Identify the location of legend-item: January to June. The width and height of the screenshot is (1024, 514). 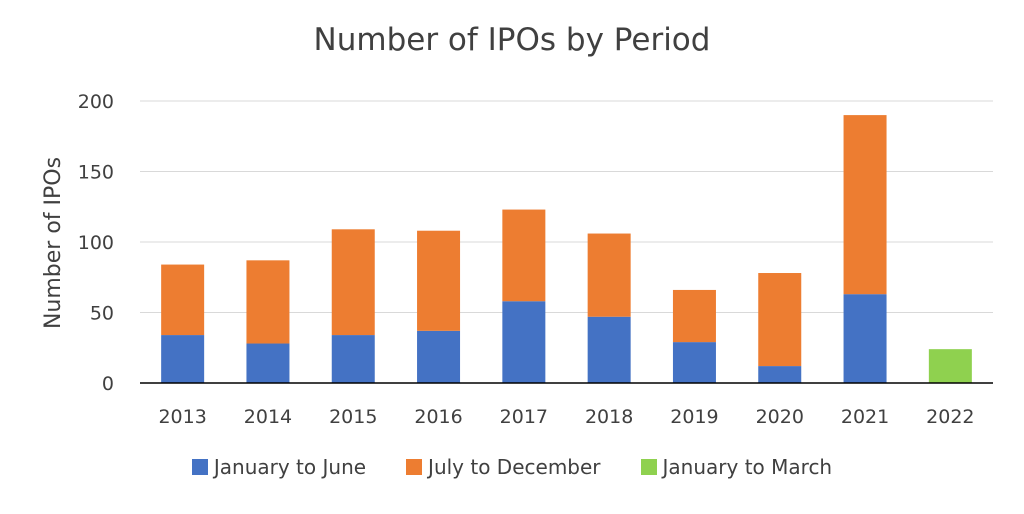
(279, 467).